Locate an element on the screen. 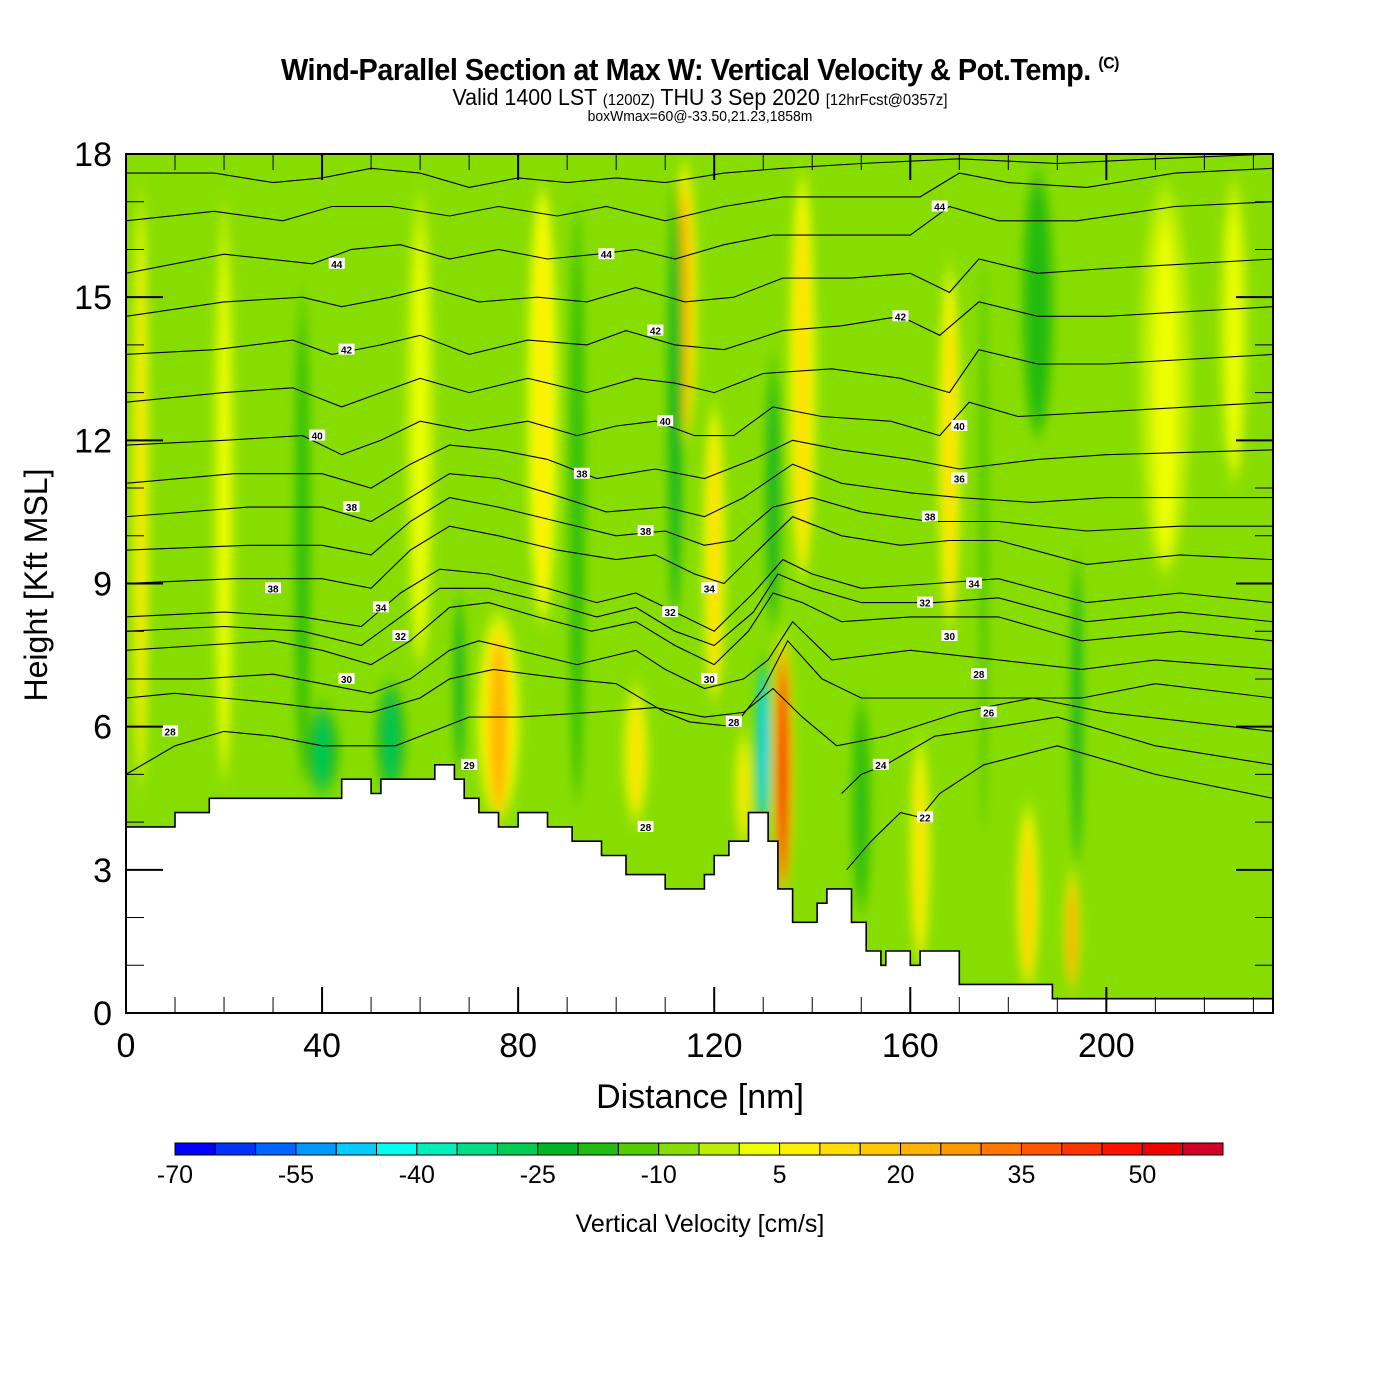 The height and width of the screenshot is (1400, 1400). x-axis-label: Distance [nm] is located at coordinates (700, 1097).